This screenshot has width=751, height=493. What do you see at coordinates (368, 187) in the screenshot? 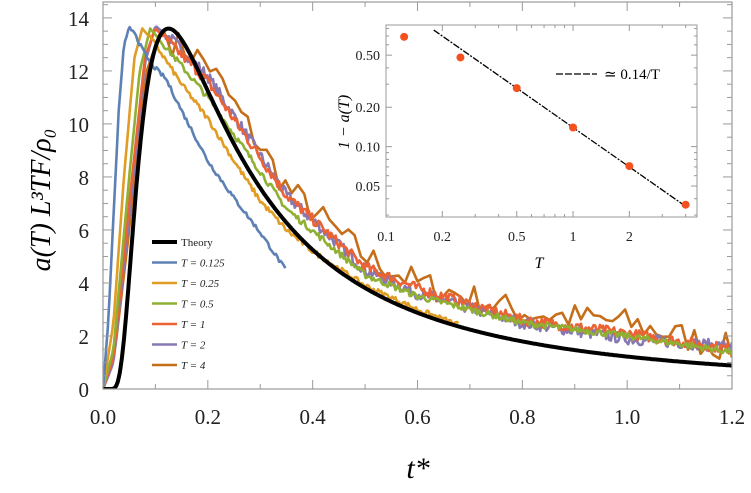
I see `inset-y-tick-label: 0.05` at bounding box center [368, 187].